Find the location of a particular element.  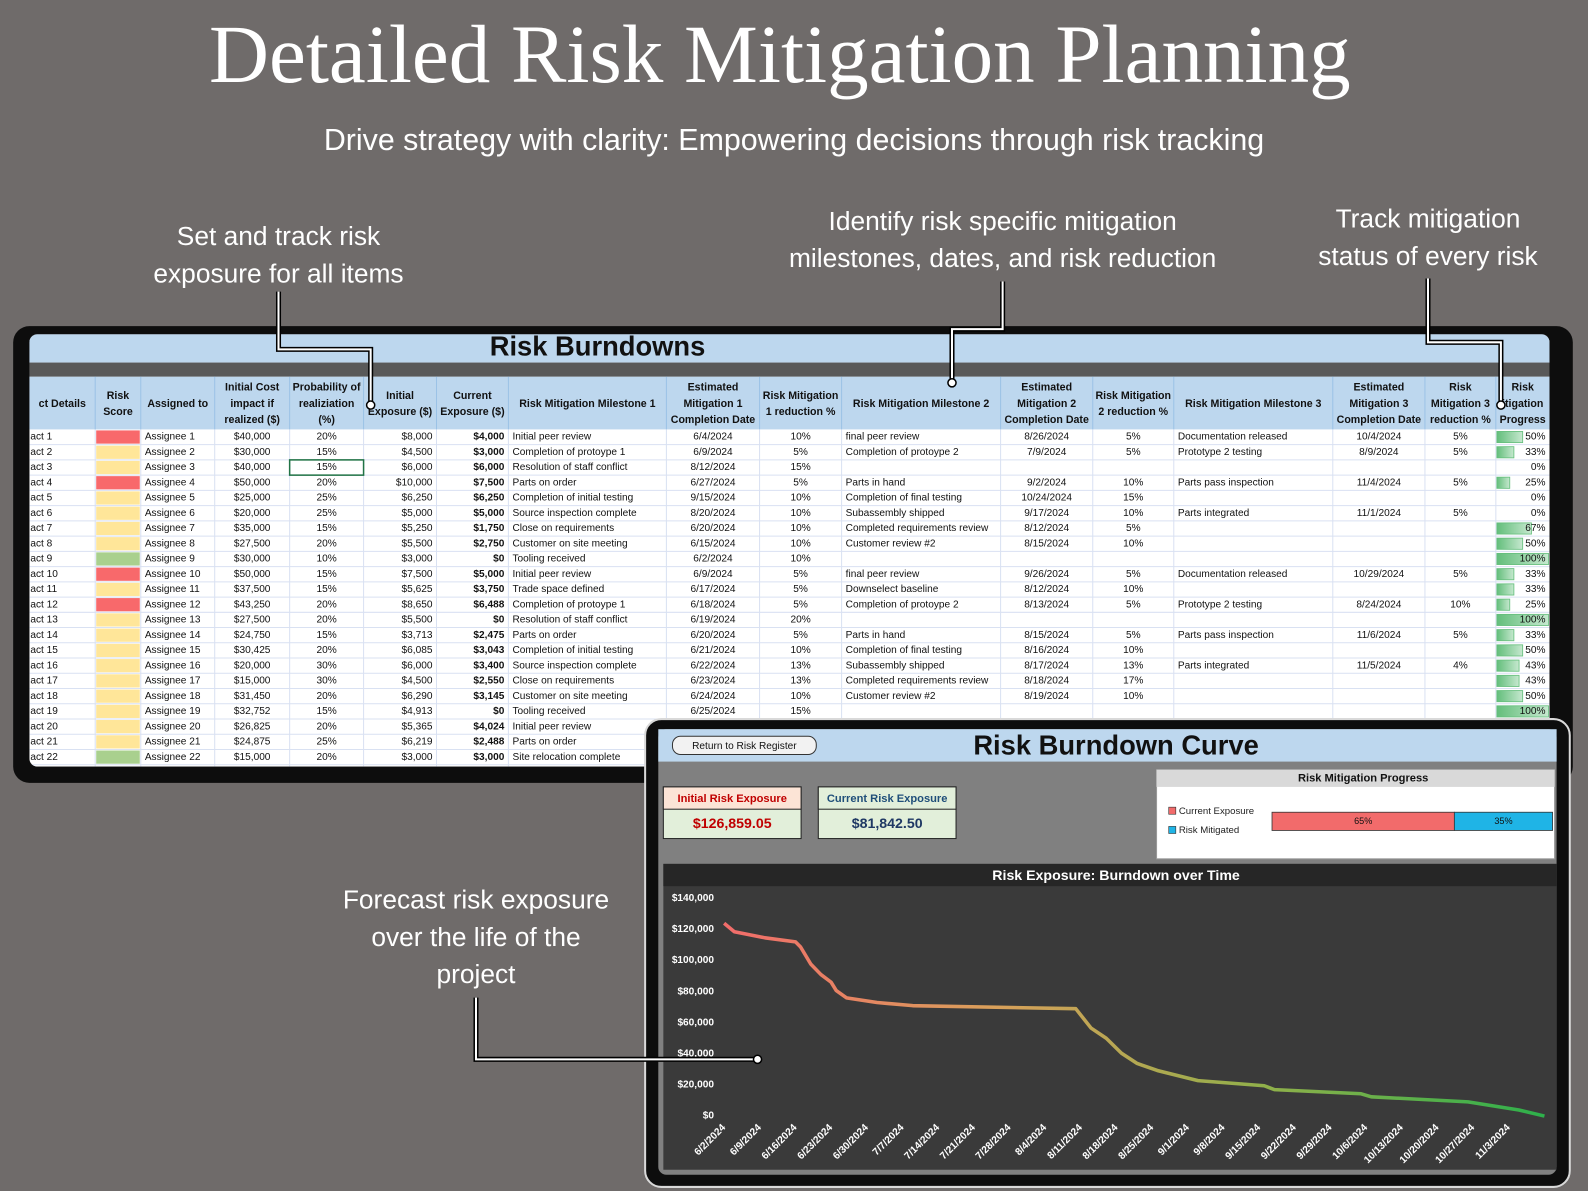

y-tick-label: $40,000 is located at coordinates (695, 1054).